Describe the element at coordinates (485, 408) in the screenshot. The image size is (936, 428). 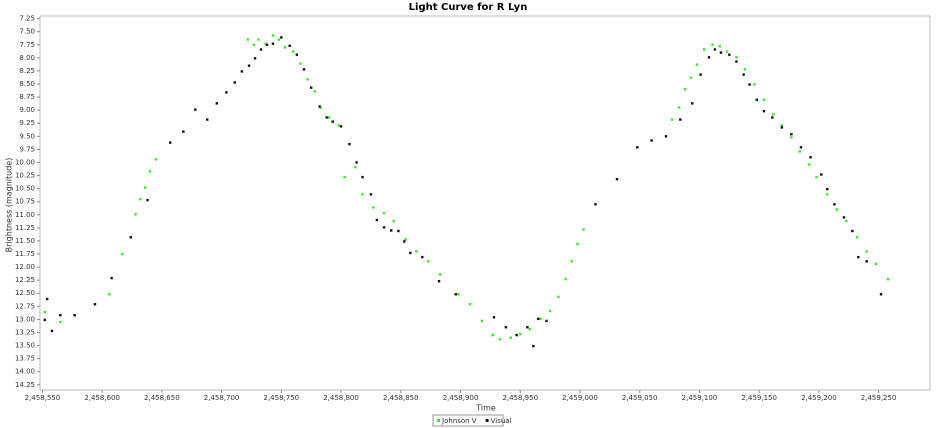
I see `x-axis-label: Time` at that location.